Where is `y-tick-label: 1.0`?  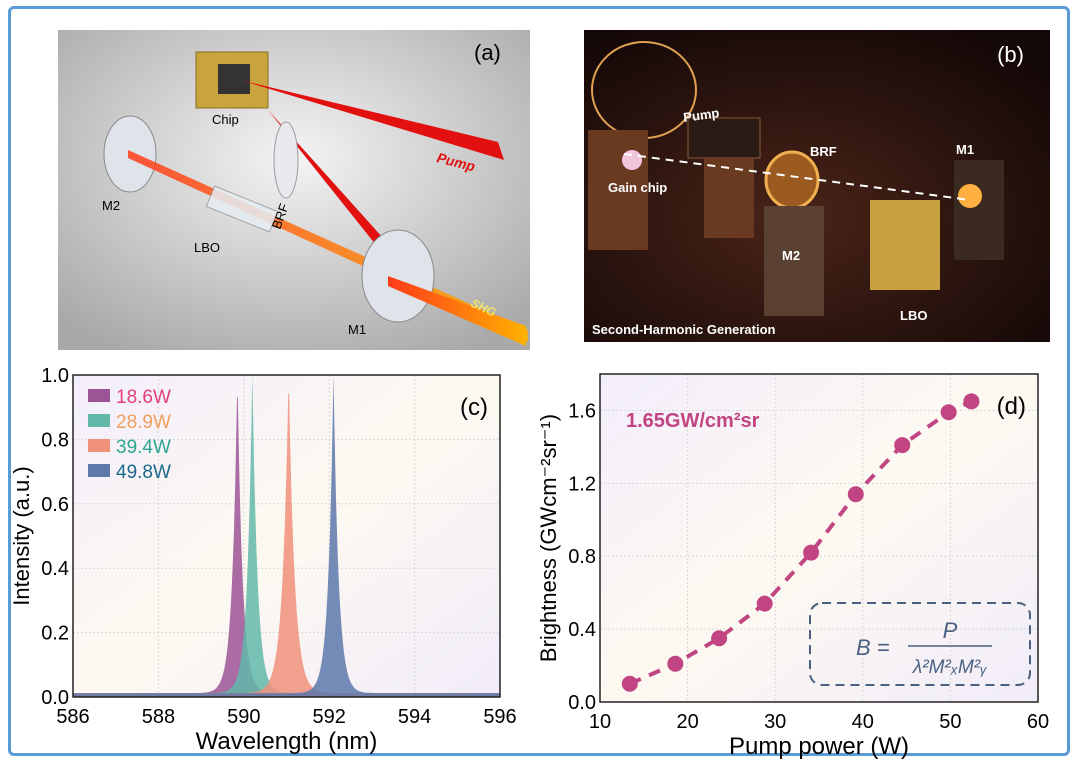 y-tick-label: 1.0 is located at coordinates (55, 376).